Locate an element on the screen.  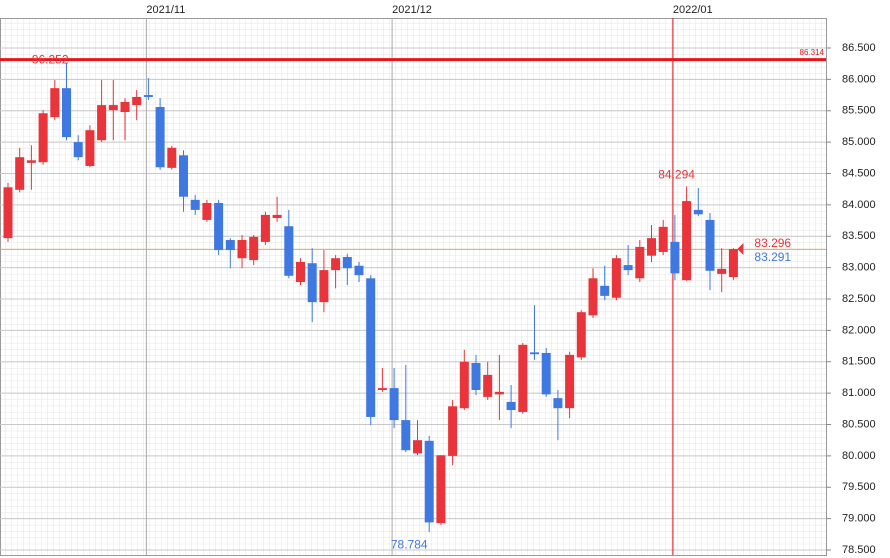
y-tick-label: 80.500 is located at coordinates (859, 424).